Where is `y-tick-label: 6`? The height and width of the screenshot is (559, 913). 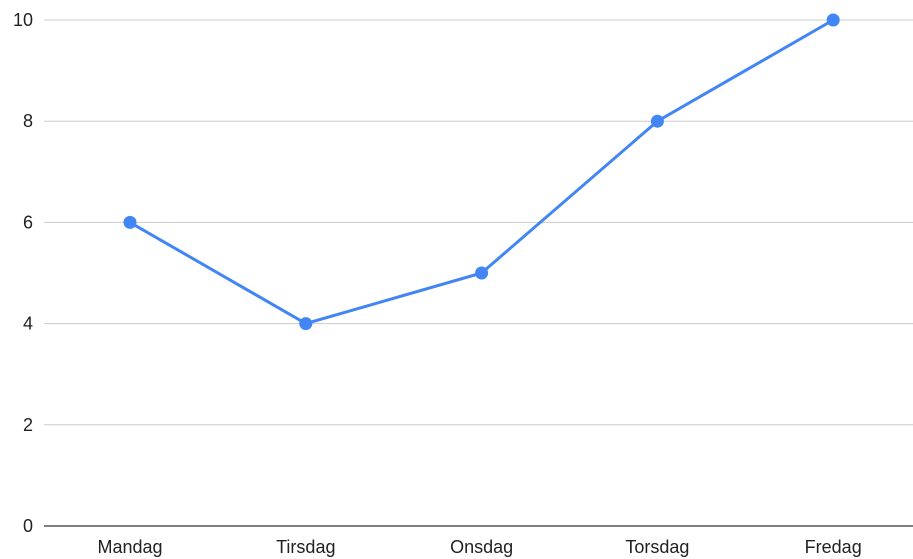
y-tick-label: 6 is located at coordinates (28, 222).